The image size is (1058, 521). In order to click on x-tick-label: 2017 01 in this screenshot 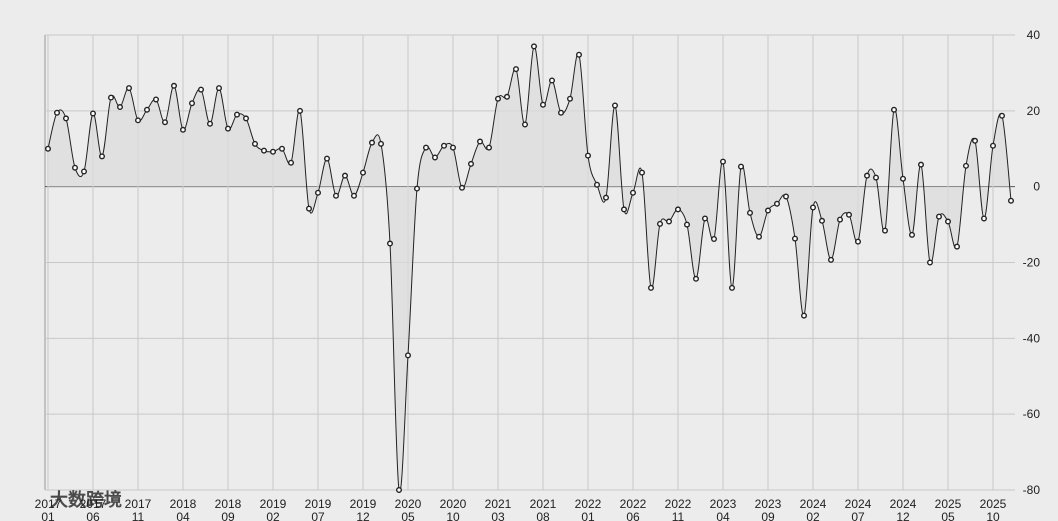, I will do `click(48, 509)`.